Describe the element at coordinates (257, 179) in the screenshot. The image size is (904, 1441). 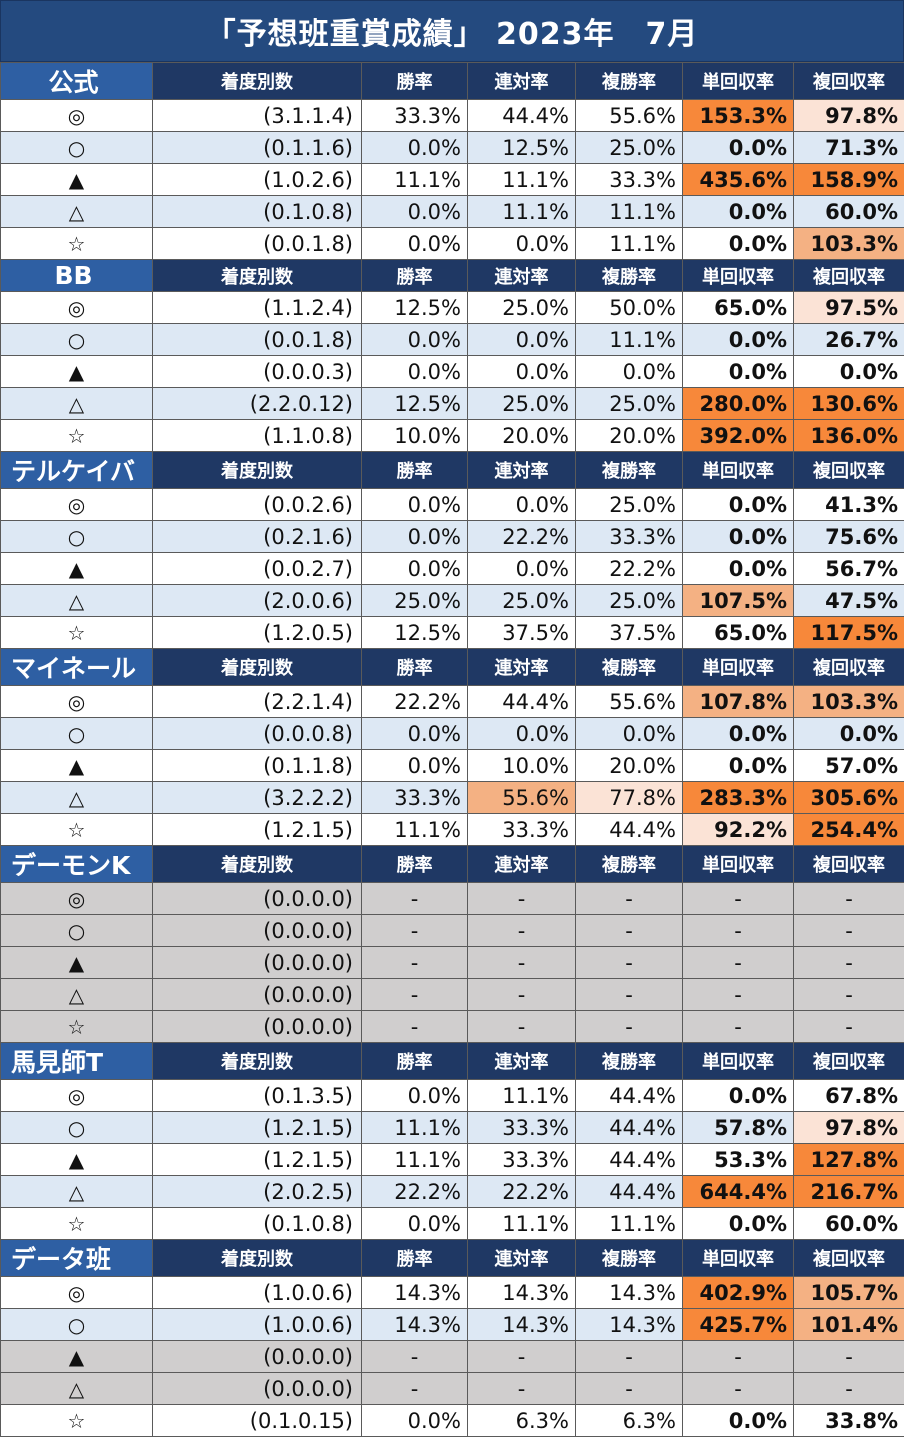
I see `record-cell: (1.0.2.6)` at that location.